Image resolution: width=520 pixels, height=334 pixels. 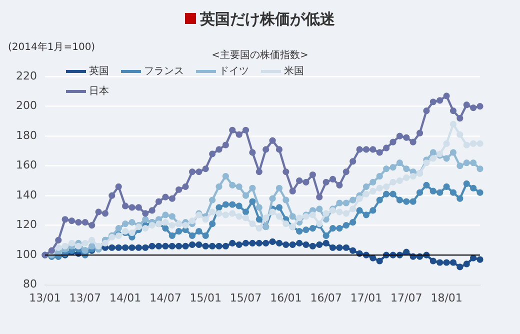 What do you see at coordinates (26, 195) in the screenshot?
I see `y-tick-label: 140` at bounding box center [26, 195].